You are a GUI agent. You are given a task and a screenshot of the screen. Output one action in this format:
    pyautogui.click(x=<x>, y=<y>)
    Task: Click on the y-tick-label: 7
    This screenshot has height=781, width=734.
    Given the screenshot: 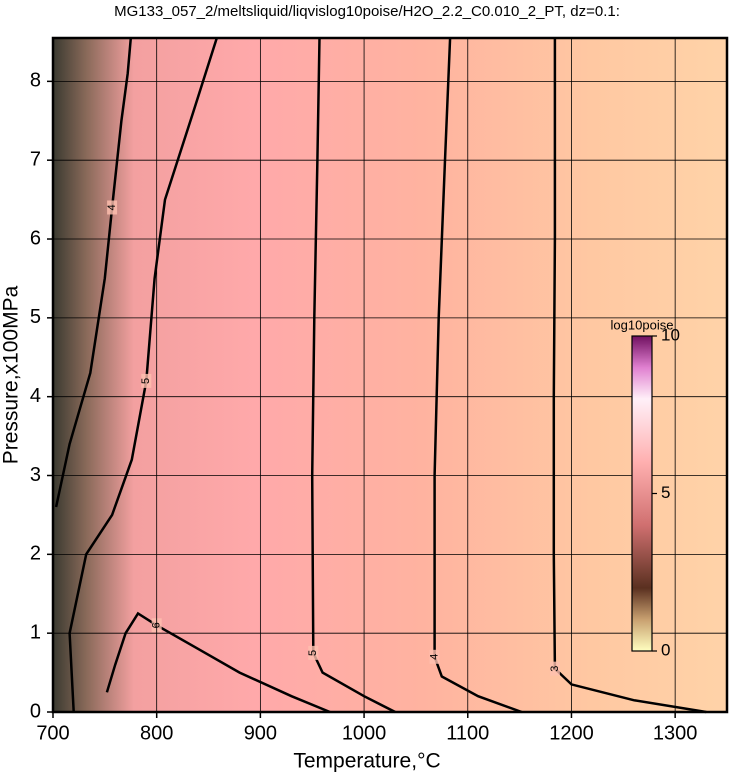 What is the action you would take?
    pyautogui.click(x=35, y=159)
    